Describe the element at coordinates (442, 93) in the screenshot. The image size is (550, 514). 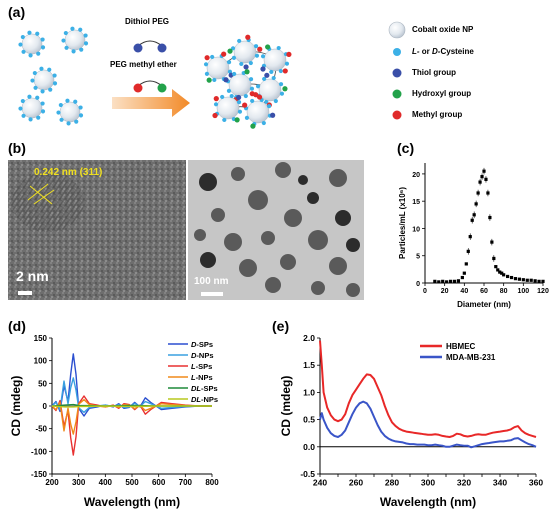
I see `legend-hydroxyl-label: Hydroxyl group` at that location.